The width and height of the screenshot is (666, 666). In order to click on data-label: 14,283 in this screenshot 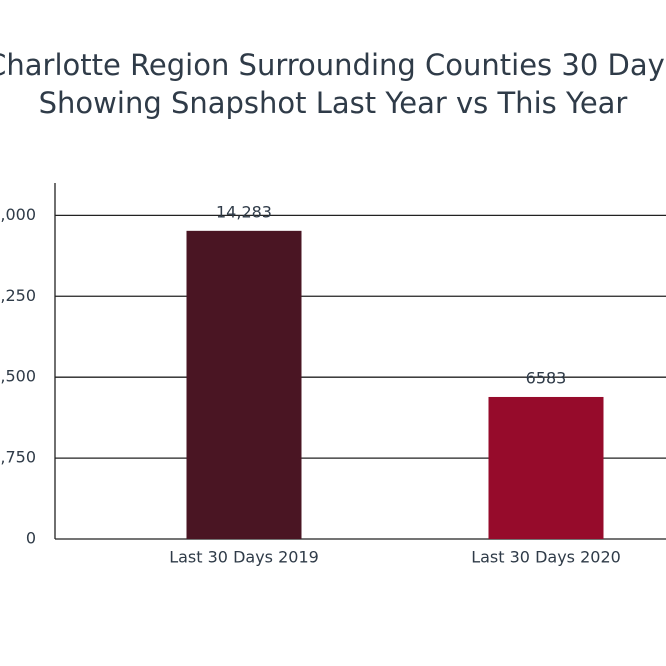, I will do `click(244, 211)`.